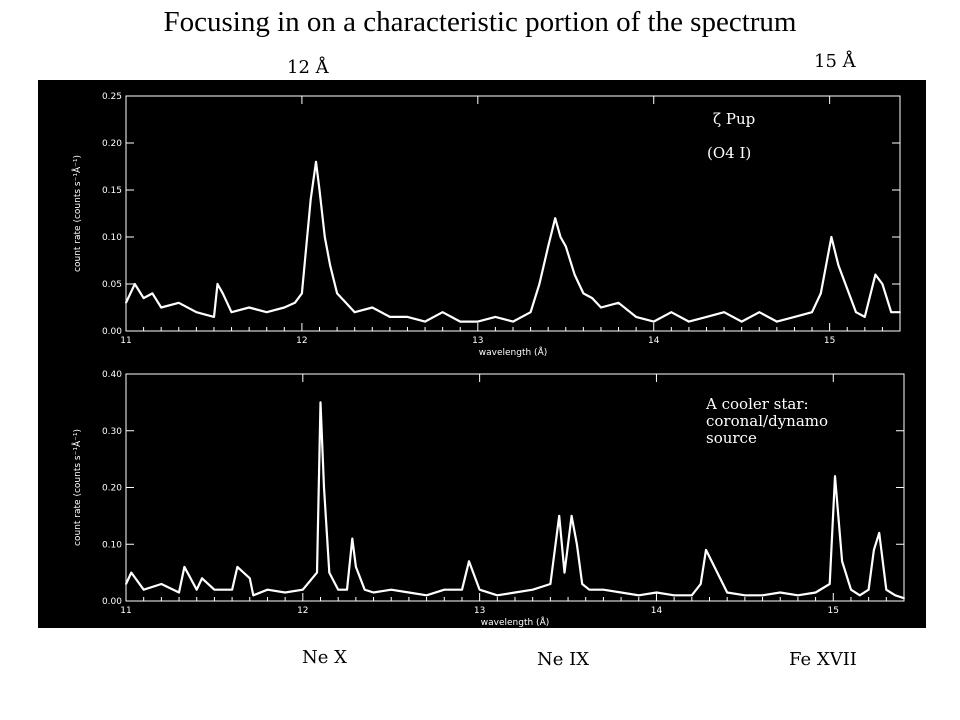 Image resolution: width=960 pixels, height=720 pixels. Describe the element at coordinates (308, 67) in the screenshot. I see `marker-12-angstrom: 12 Å` at that location.